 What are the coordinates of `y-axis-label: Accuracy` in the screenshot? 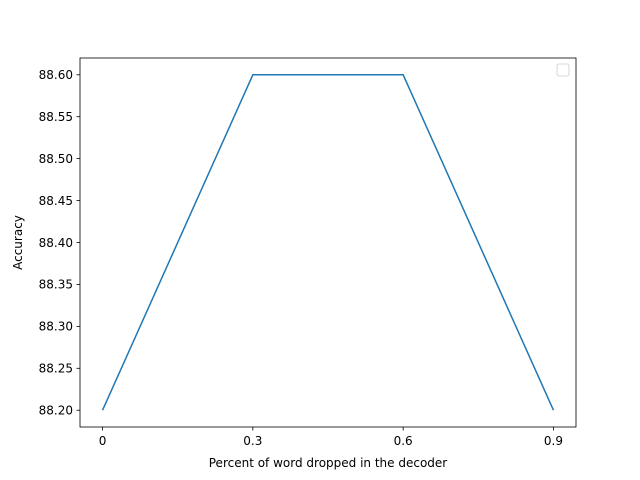 It's located at (18, 242).